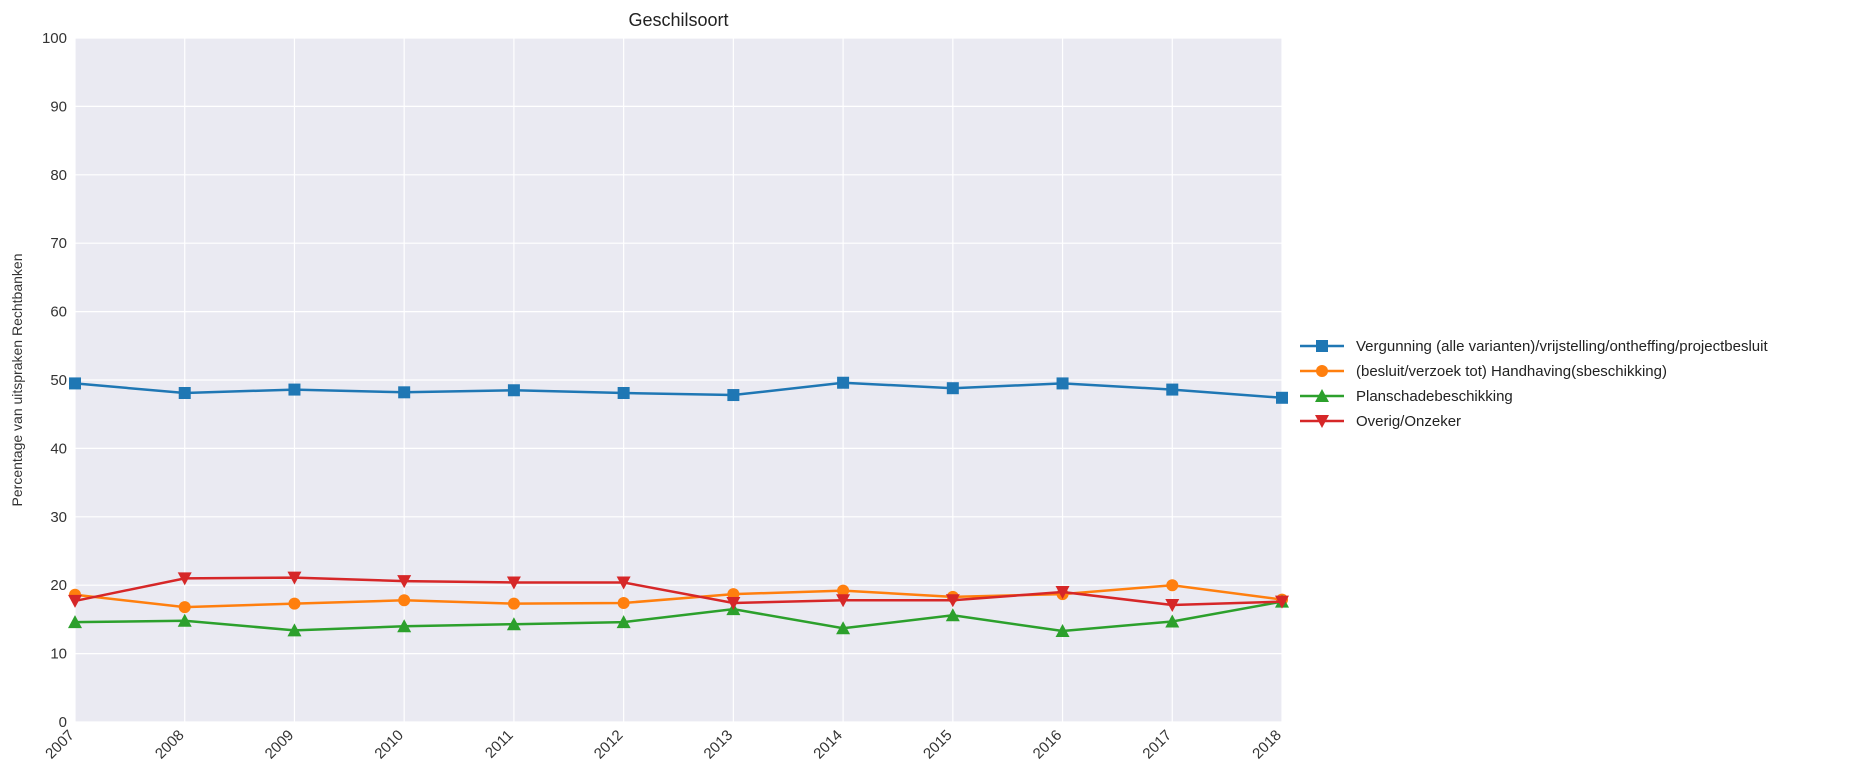  What do you see at coordinates (58, 380) in the screenshot?
I see `y-tick-label: 50` at bounding box center [58, 380].